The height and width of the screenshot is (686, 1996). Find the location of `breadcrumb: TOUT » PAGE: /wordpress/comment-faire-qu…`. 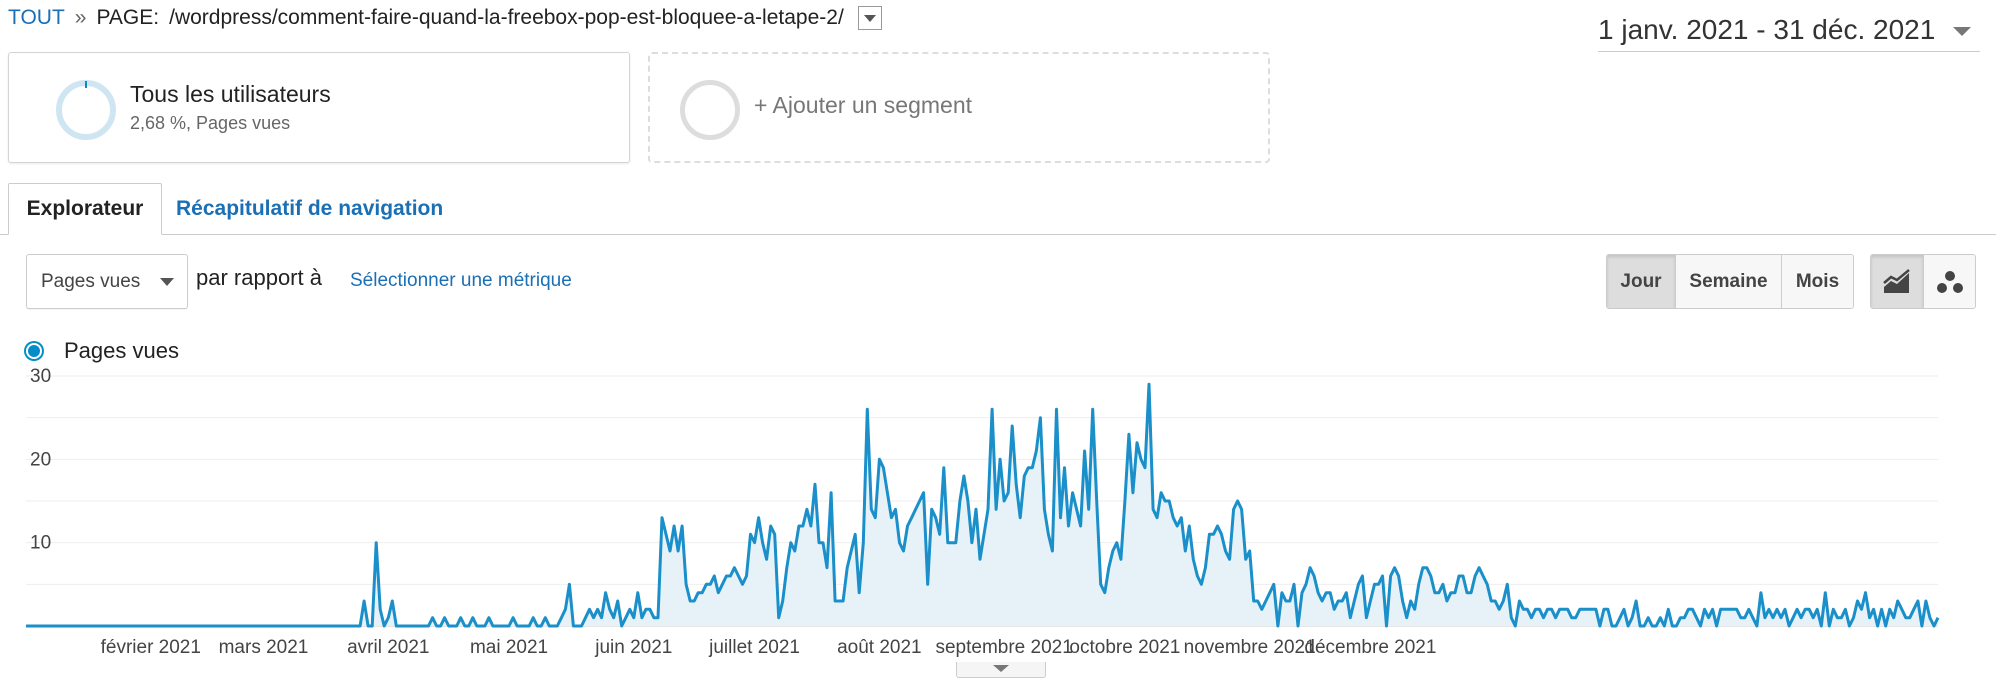

breadcrumb: TOUT » PAGE: /wordpress/comment-faire-qu… is located at coordinates (445, 18).